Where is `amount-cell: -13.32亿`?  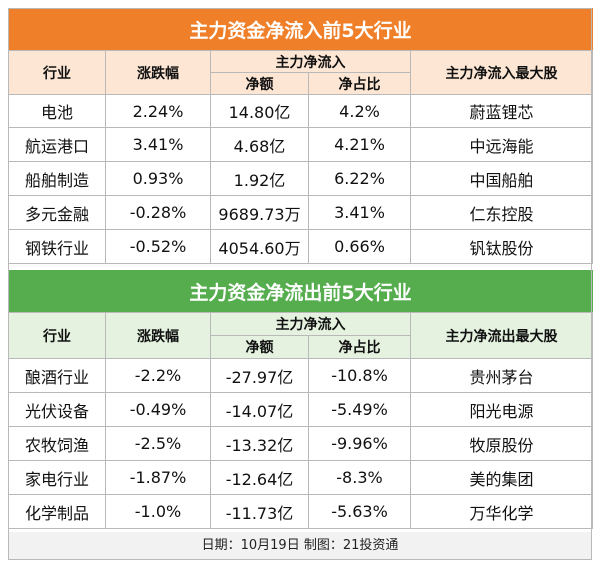 amount-cell: -13.32亿 is located at coordinates (259, 443).